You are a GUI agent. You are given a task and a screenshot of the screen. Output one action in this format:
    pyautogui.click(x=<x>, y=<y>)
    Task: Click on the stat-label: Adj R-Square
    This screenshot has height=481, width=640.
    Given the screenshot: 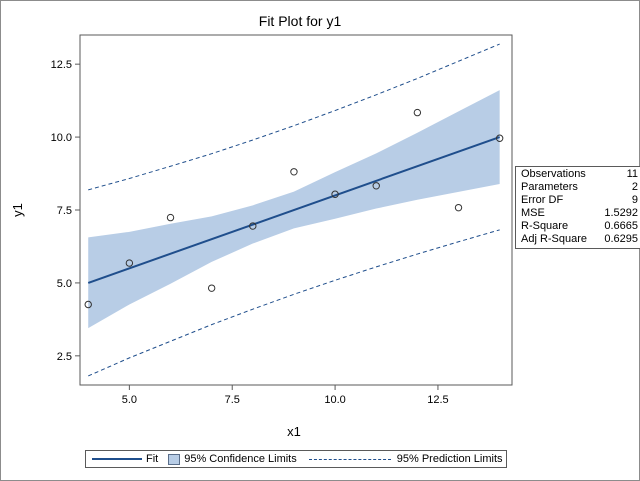 What is the action you would take?
    pyautogui.click(x=554, y=239)
    